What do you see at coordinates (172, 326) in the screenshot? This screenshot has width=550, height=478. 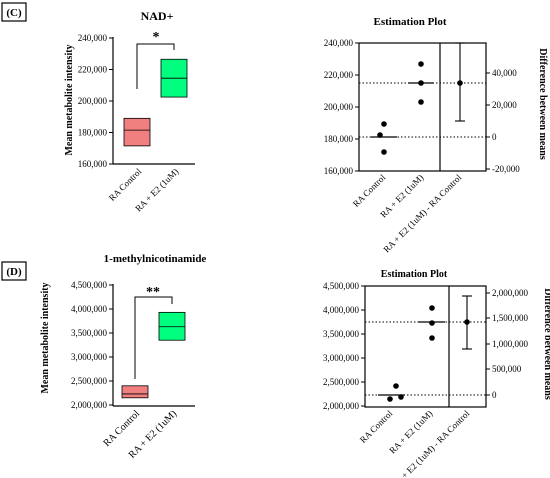 I see `box-ra-e2` at bounding box center [172, 326].